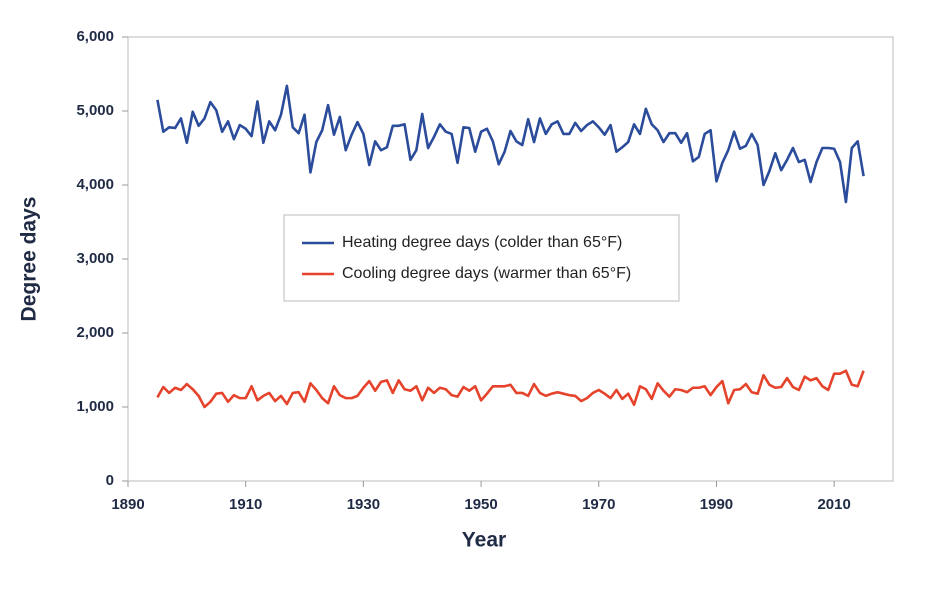 The height and width of the screenshot is (590, 928). Describe the element at coordinates (480, 504) in the screenshot. I see `x-tick-label: 1950` at that location.